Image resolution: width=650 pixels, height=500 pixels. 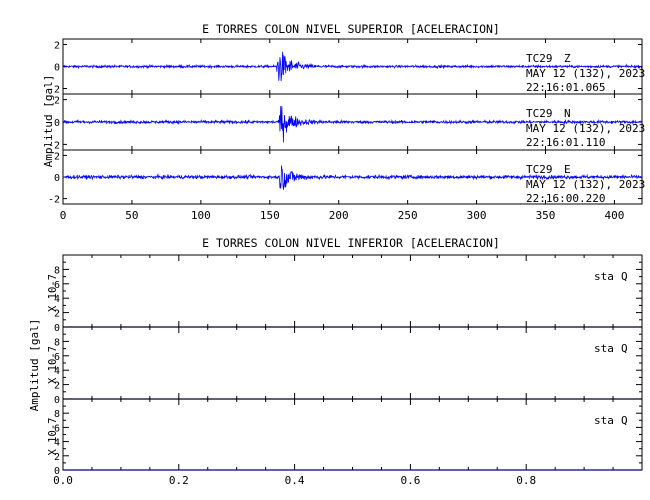 I want to click on x-tick-label: 50, so click(x=131, y=215).